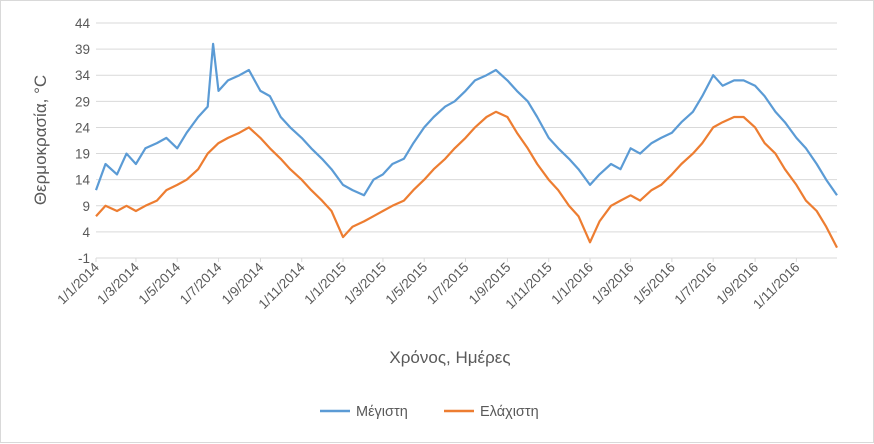 This screenshot has height=444, width=874. Describe the element at coordinates (83, 75) in the screenshot. I see `y-tick-label: 34` at that location.